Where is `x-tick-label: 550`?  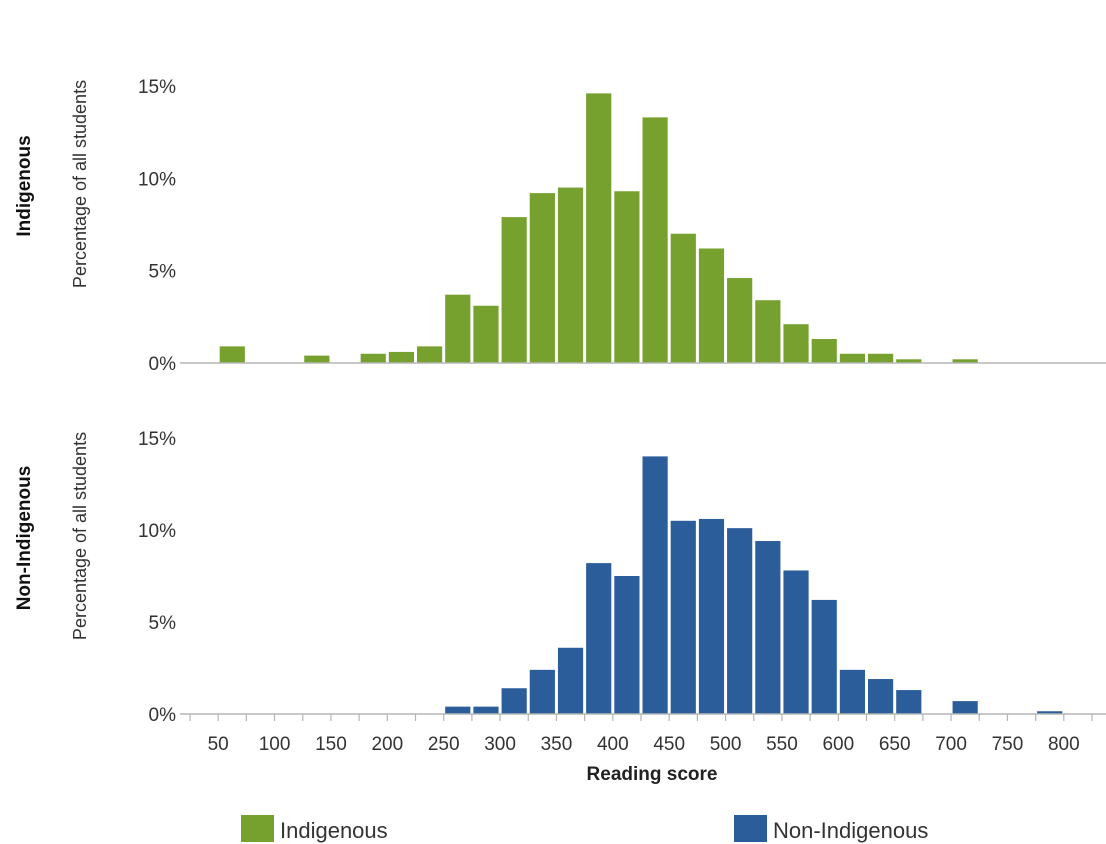
x-tick-label: 550 is located at coordinates (782, 744).